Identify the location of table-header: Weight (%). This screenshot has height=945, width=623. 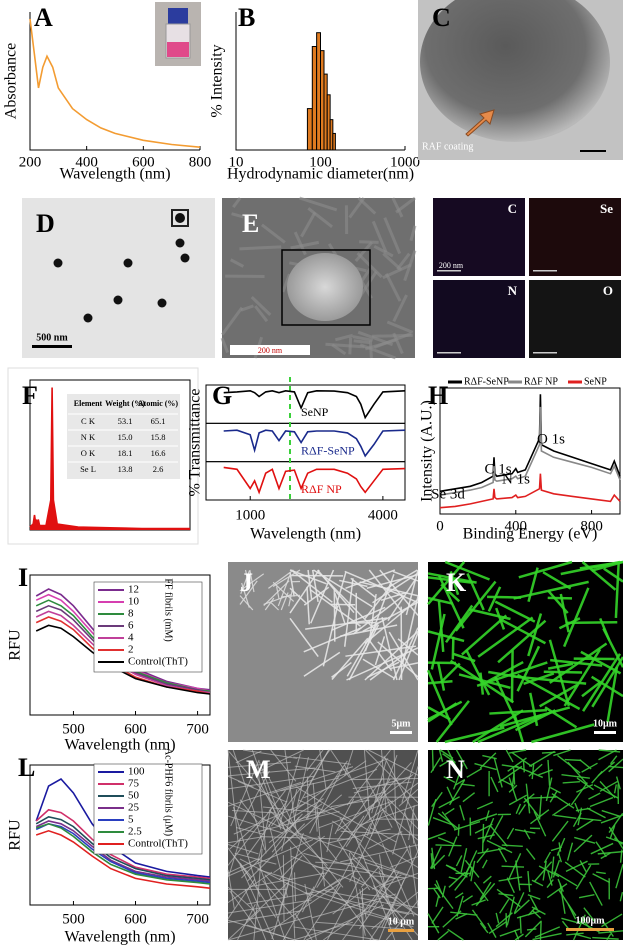
(125, 403).